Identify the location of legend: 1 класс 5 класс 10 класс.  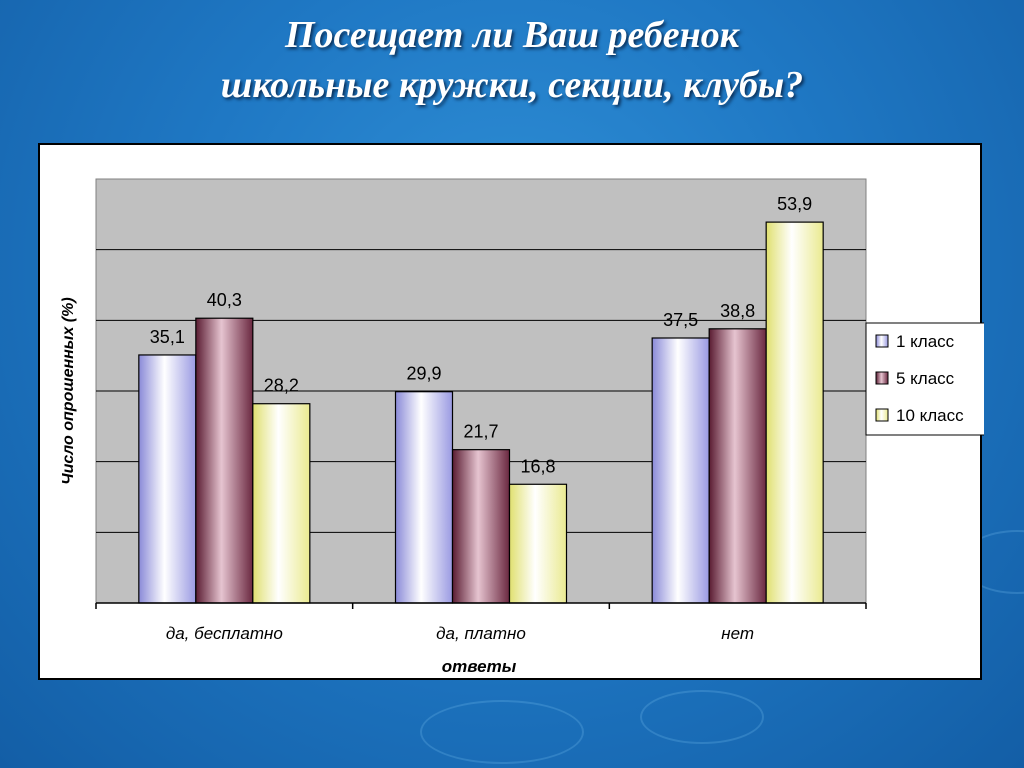
(924, 379).